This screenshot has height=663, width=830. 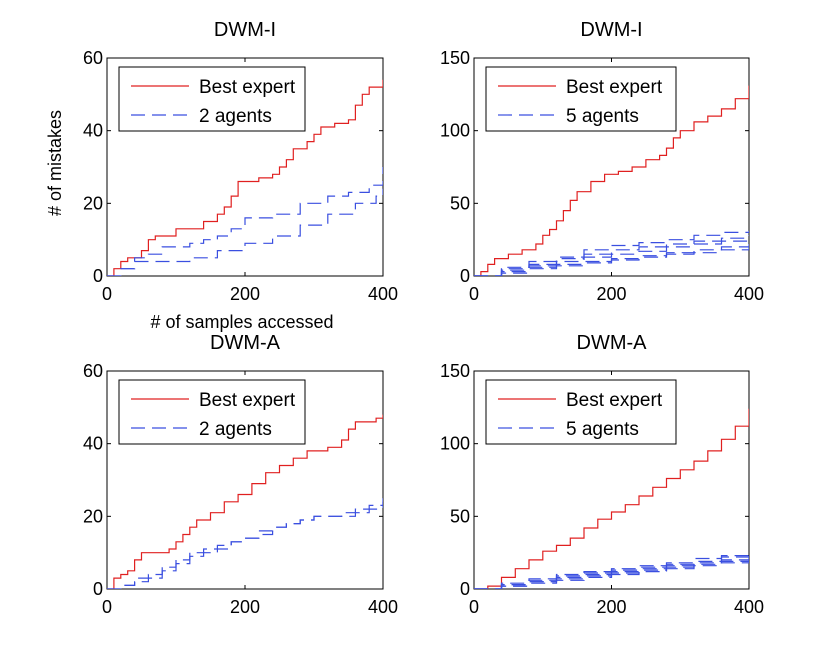 What do you see at coordinates (241, 322) in the screenshot?
I see `x-axis-label: # of samples accessed` at bounding box center [241, 322].